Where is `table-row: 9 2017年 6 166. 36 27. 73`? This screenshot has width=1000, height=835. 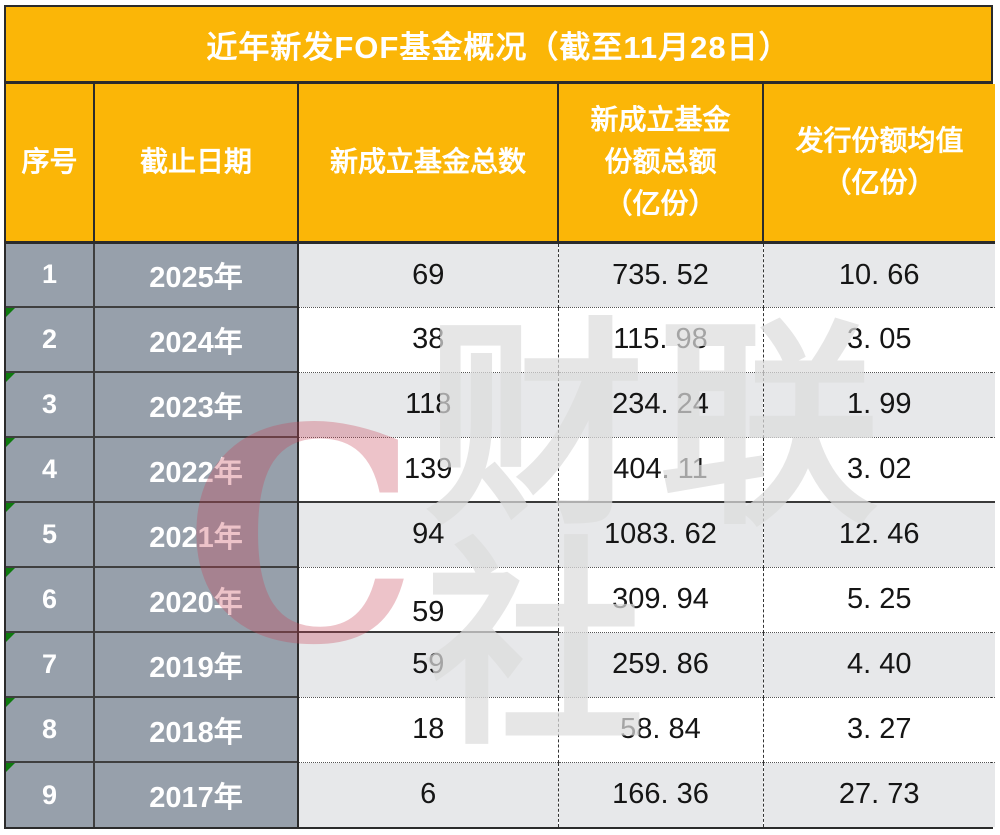
table-row: 9 2017年 6 166. 36 27. 73 is located at coordinates (500, 794).